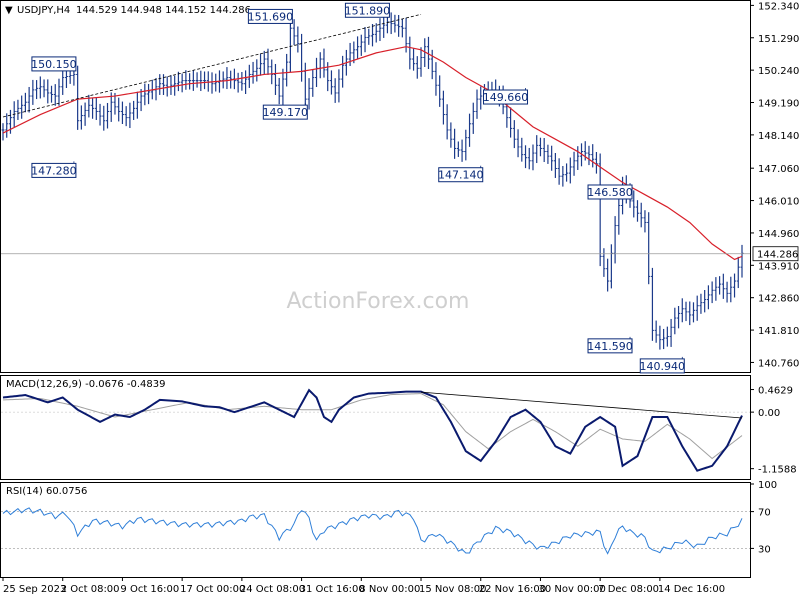 The width and height of the screenshot is (800, 600). Describe the element at coordinates (212, 65) in the screenshot. I see `price-trendline` at that location.